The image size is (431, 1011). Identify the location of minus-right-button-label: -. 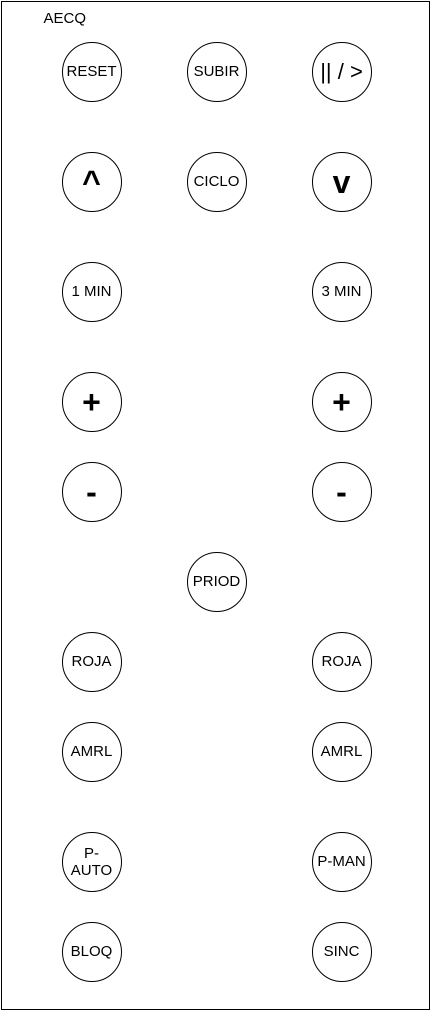
(341, 491).